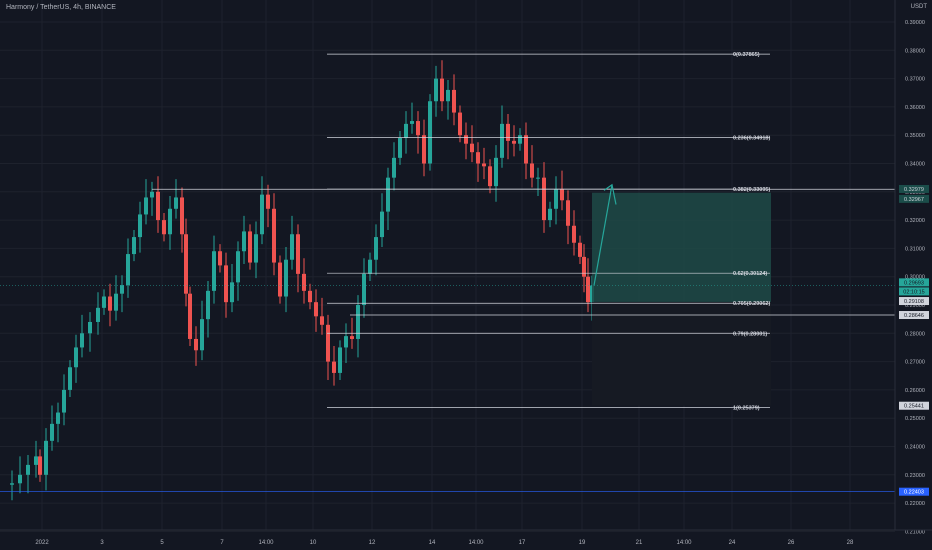 Image resolution: width=932 pixels, height=550 pixels. I want to click on price-tick-label: 0.23000, so click(915, 476).